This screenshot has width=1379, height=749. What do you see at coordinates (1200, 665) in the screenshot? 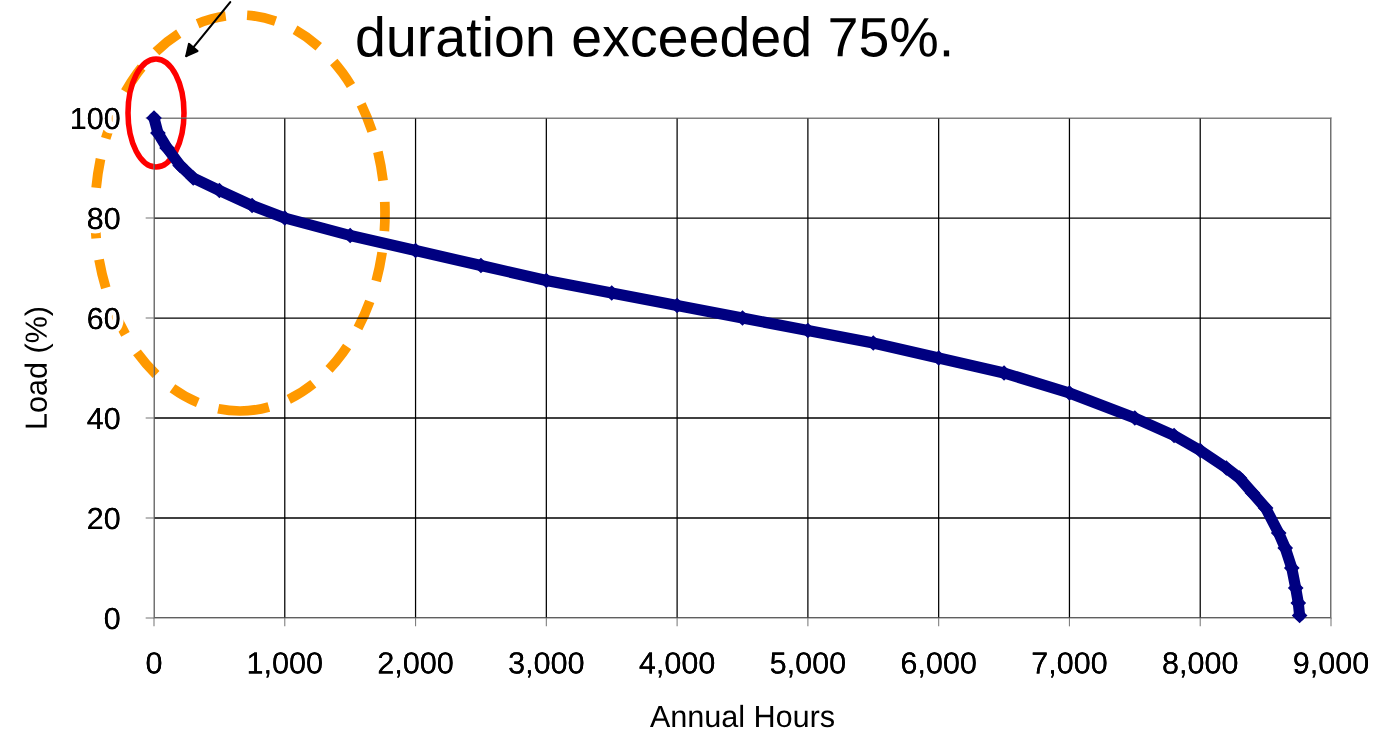
I see `x-tick-label: 8,000` at bounding box center [1200, 665].